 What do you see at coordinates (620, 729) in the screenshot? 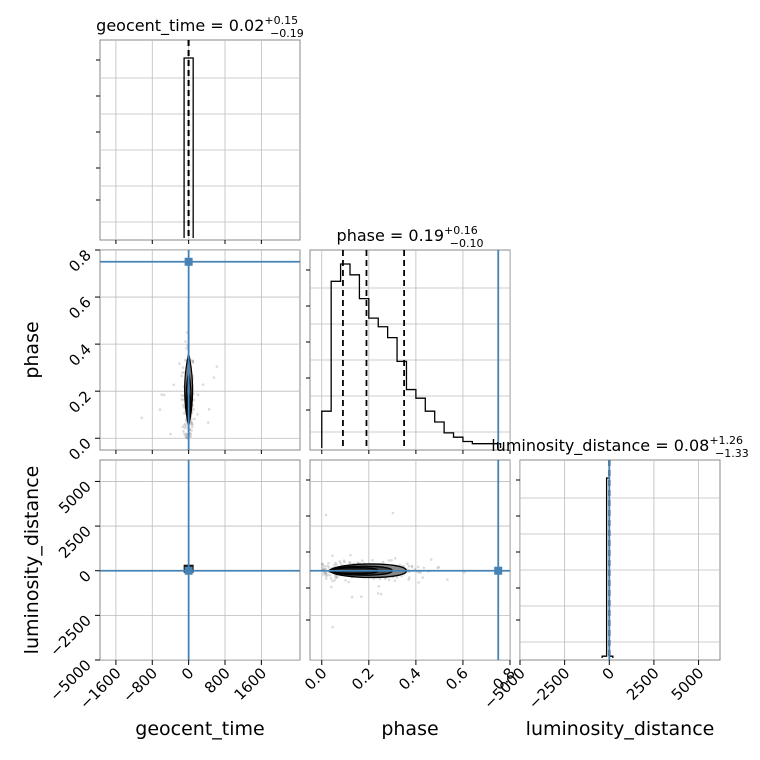
I see `xlabel-luminosity-distance: luminosity_distance` at bounding box center [620, 729].